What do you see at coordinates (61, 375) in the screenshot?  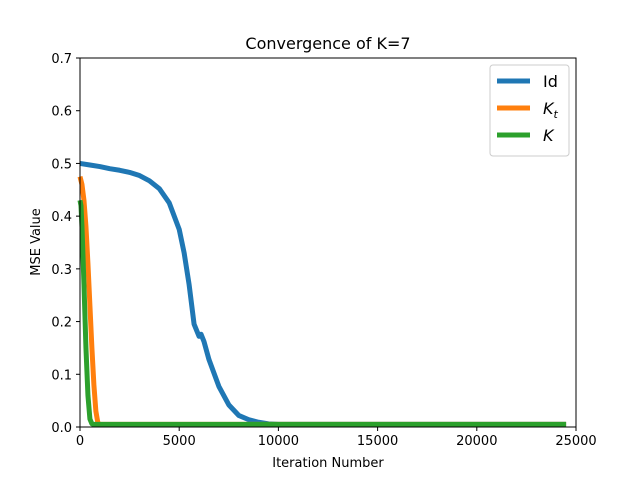 I see `y-tick-label: 0.1` at bounding box center [61, 375].